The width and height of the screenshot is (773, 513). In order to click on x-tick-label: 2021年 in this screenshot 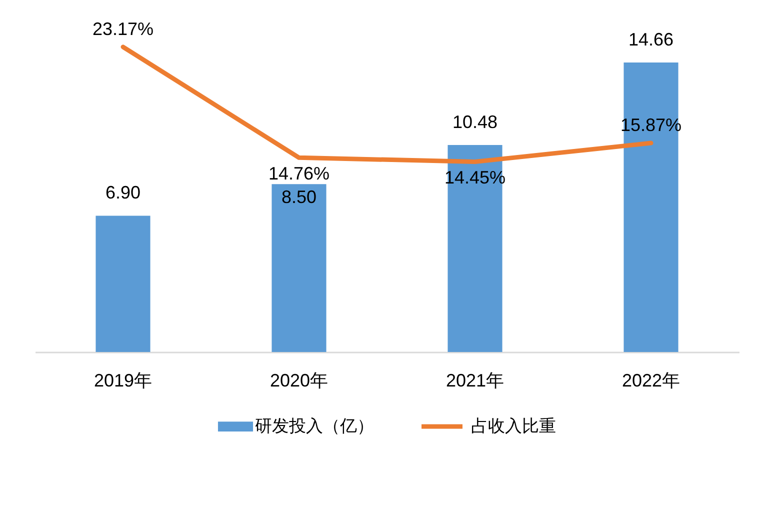, I will do `click(475, 380)`.